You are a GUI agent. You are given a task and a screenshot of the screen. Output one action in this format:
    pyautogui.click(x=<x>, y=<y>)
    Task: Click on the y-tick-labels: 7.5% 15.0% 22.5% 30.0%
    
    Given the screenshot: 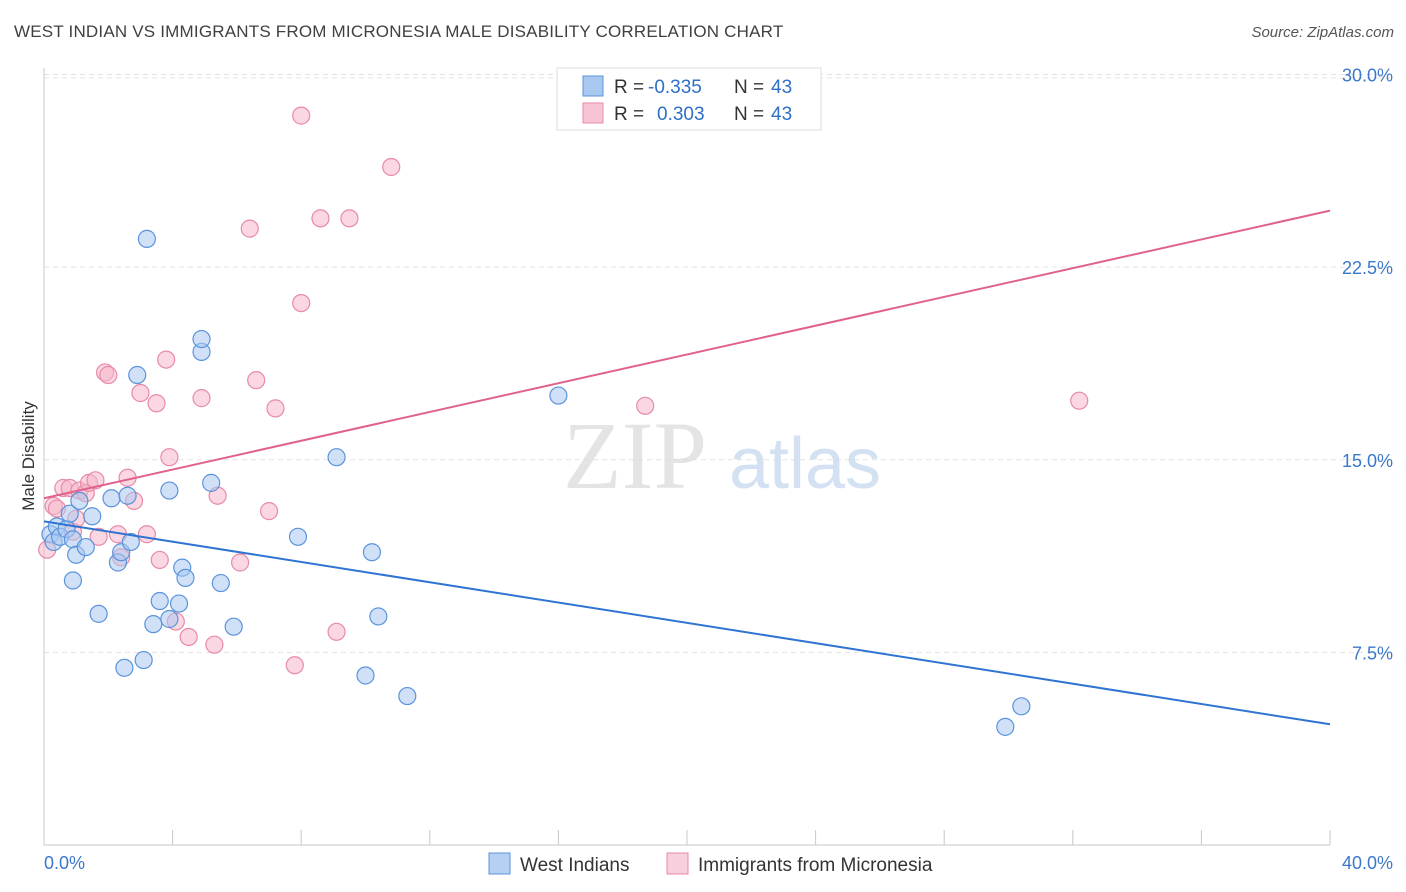 What is the action you would take?
    pyautogui.click(x=1367, y=365)
    